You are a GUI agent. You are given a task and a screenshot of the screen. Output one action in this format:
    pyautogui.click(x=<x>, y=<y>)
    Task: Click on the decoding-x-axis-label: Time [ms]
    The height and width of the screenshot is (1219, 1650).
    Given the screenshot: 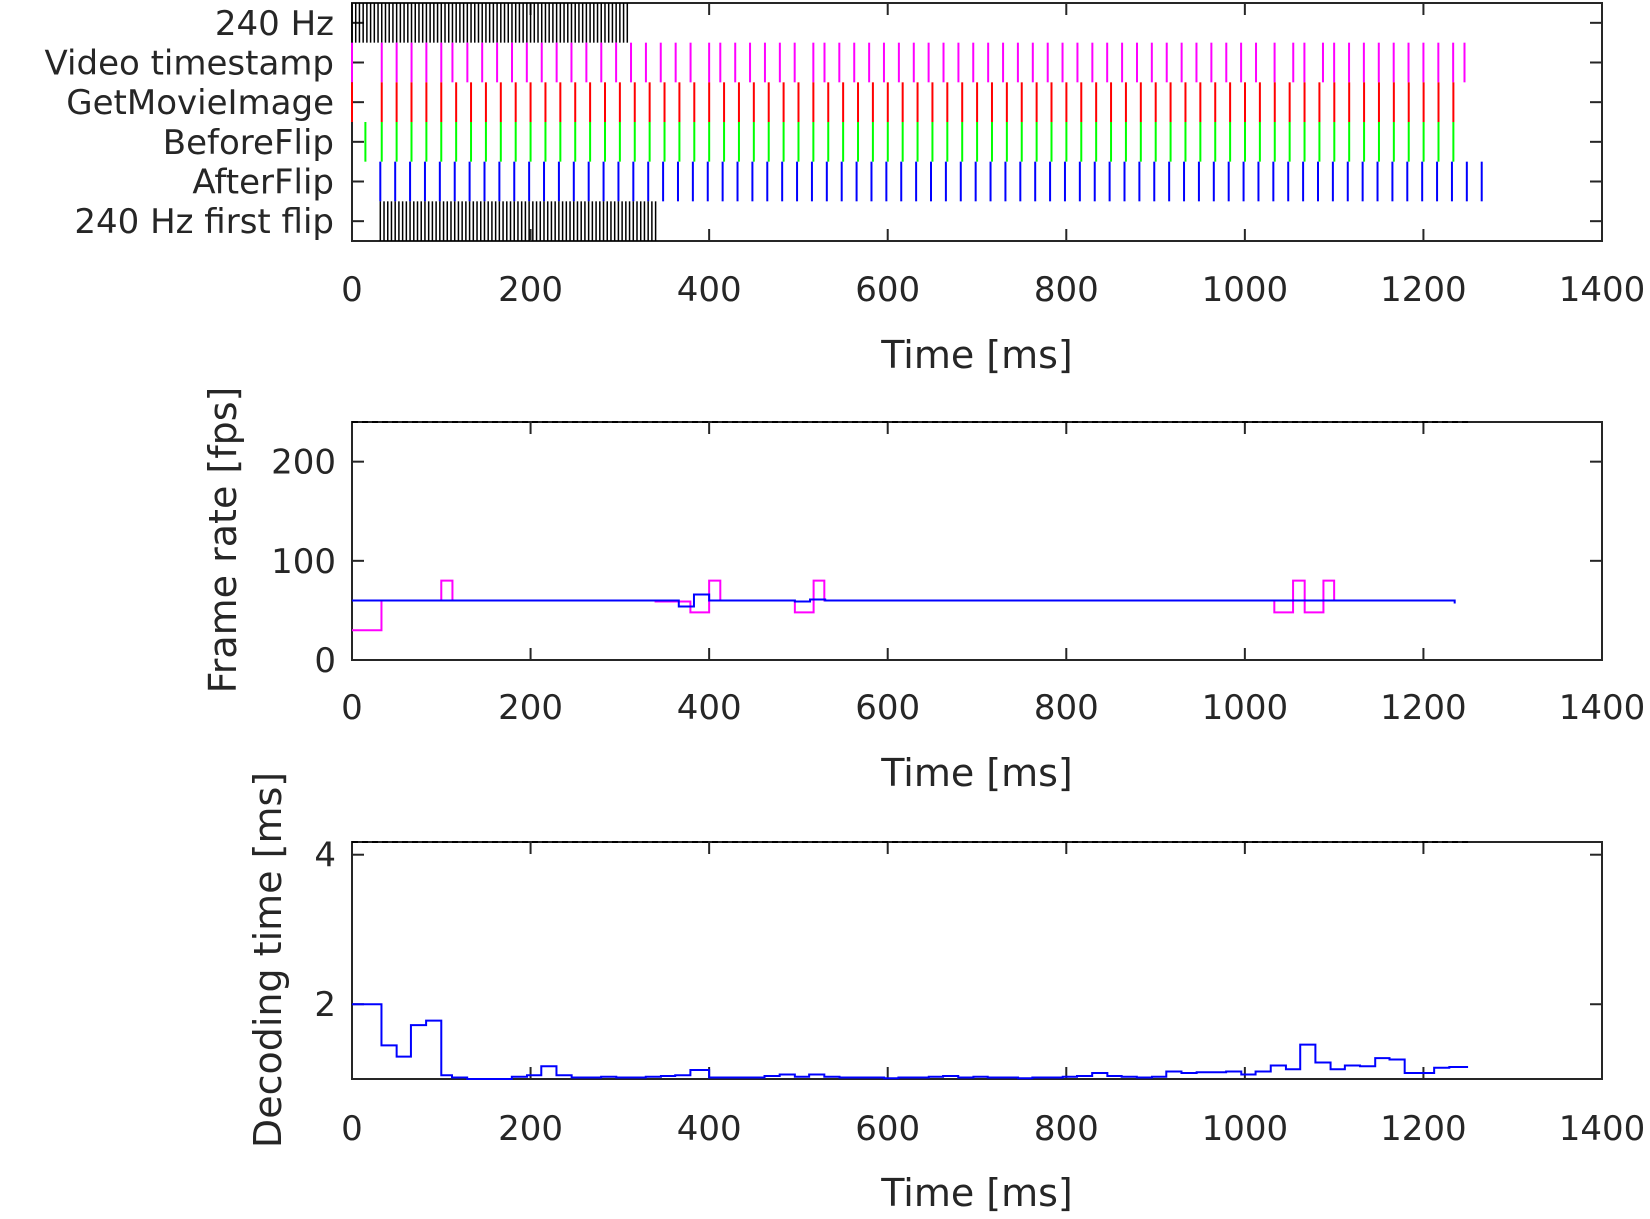 What is the action you would take?
    pyautogui.click(x=976, y=1193)
    